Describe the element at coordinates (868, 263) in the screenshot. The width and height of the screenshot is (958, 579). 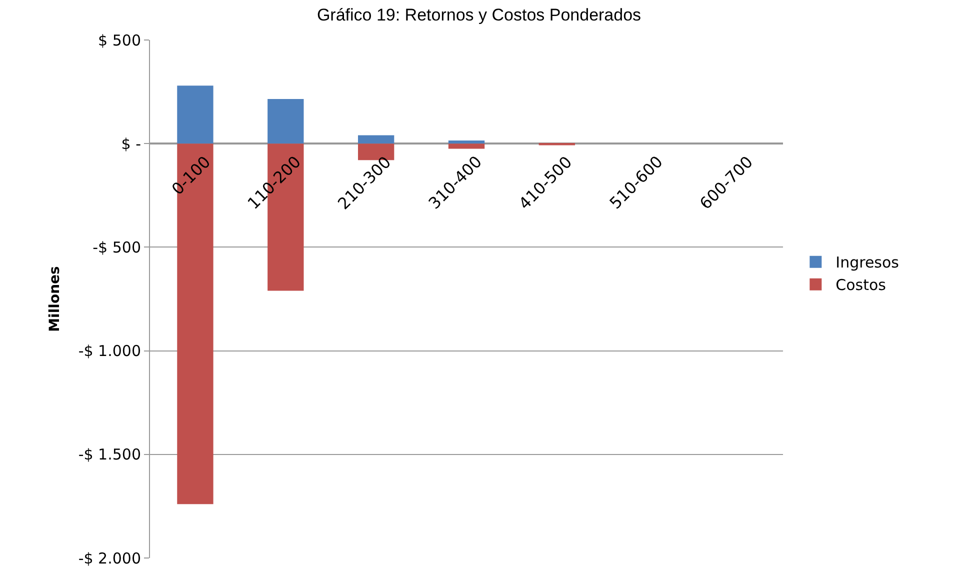
I see `legend-label: Ingresos` at that location.